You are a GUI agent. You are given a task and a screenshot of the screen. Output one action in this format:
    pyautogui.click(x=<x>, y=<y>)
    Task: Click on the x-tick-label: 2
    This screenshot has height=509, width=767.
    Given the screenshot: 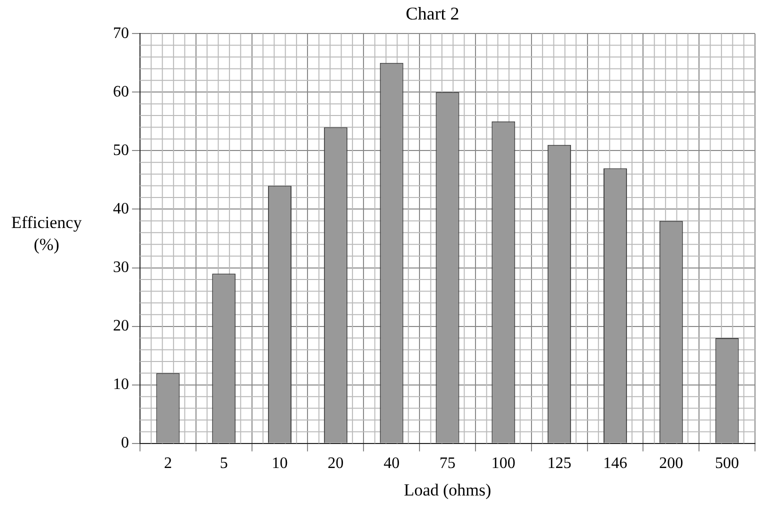 What is the action you would take?
    pyautogui.click(x=168, y=463)
    